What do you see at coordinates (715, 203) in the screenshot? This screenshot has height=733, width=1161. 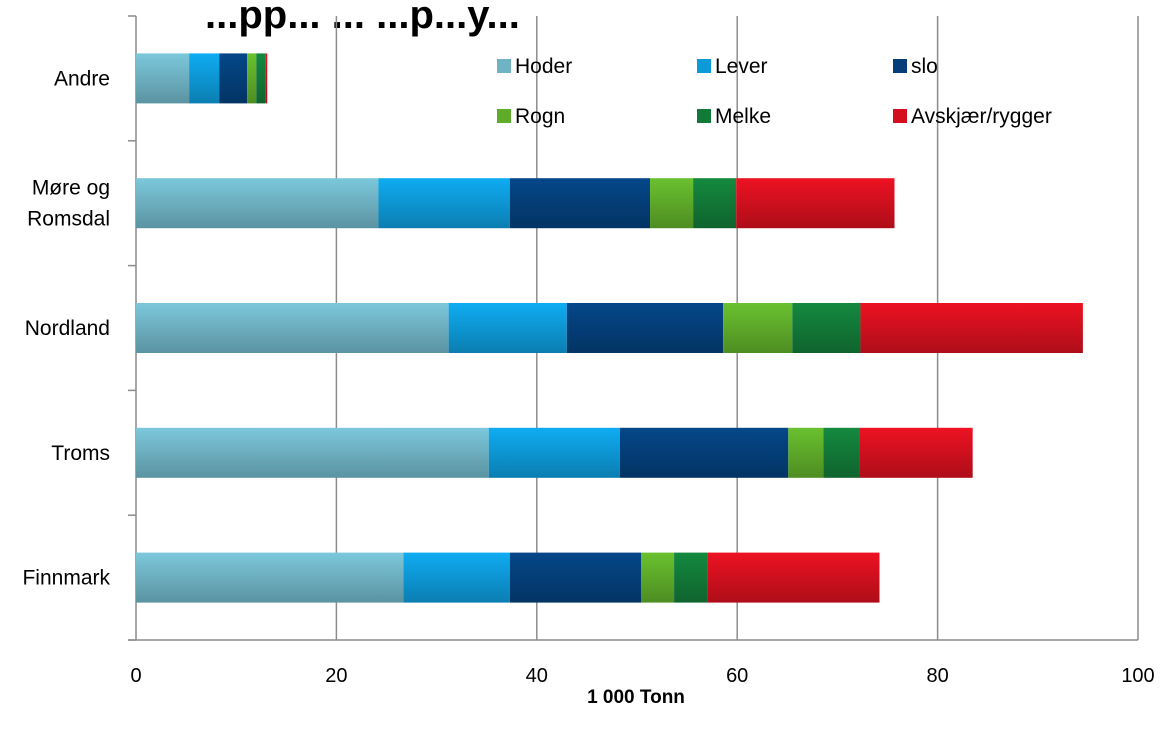 I see `bar-møre-og-romsdal-melke` at bounding box center [715, 203].